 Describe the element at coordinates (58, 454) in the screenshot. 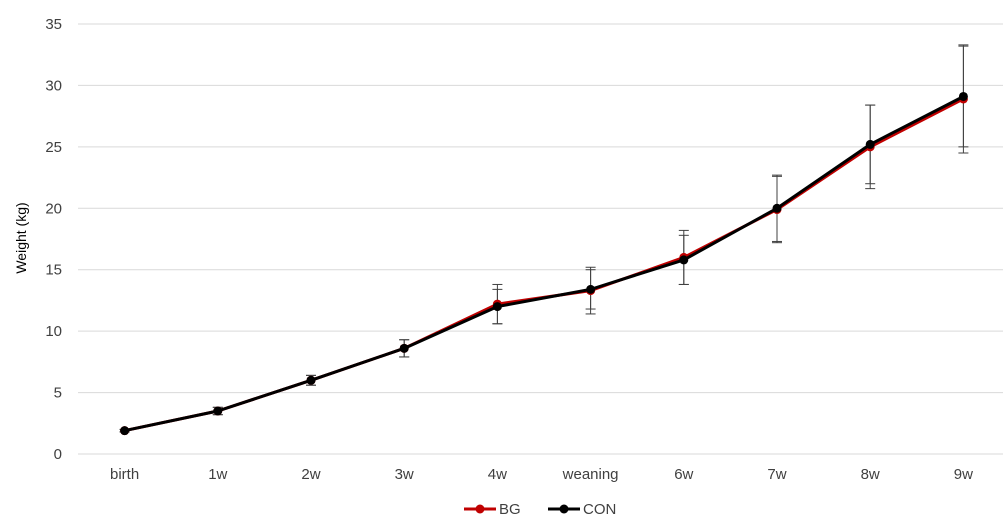

I see `y-tick-label: 0` at that location.